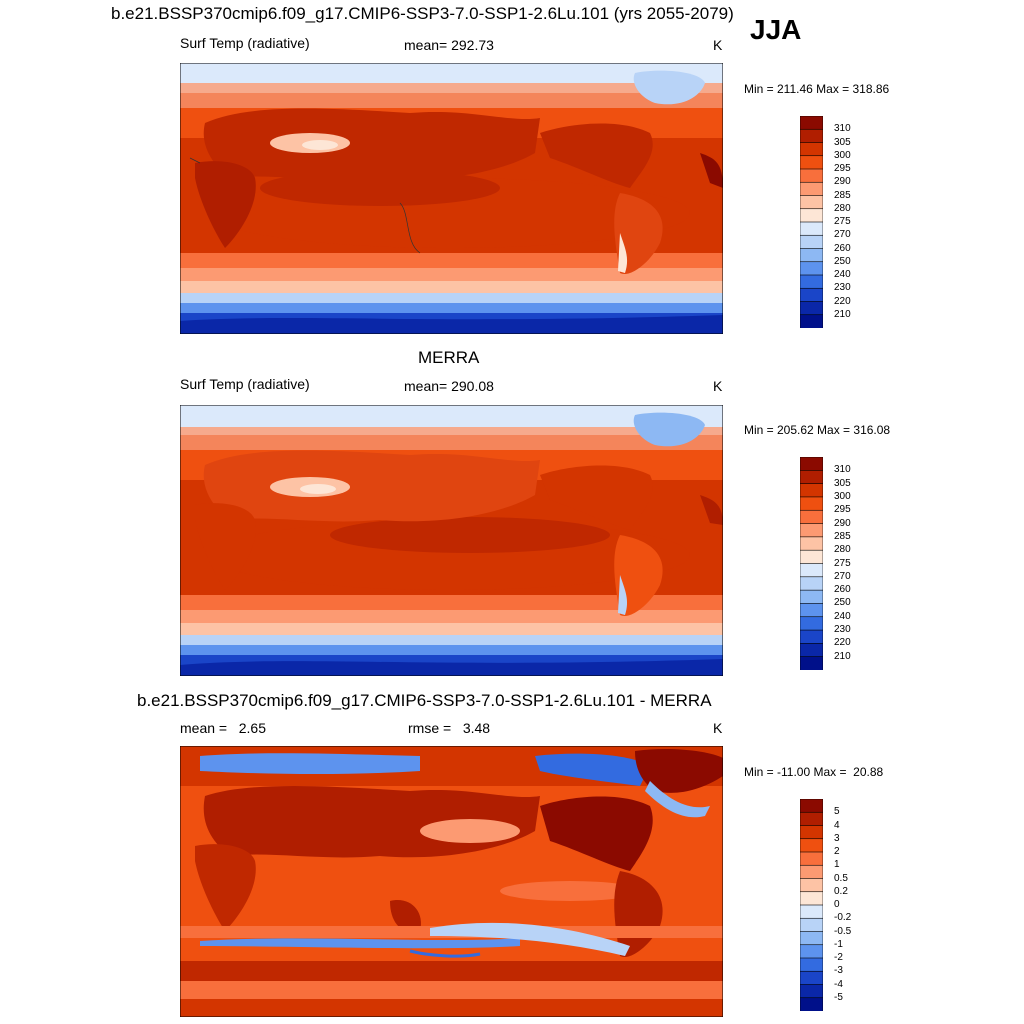 This screenshot has height=1024, width=1024. Describe the element at coordinates (842, 656) in the screenshot. I see `colorbar-tick-label: 210` at that location.